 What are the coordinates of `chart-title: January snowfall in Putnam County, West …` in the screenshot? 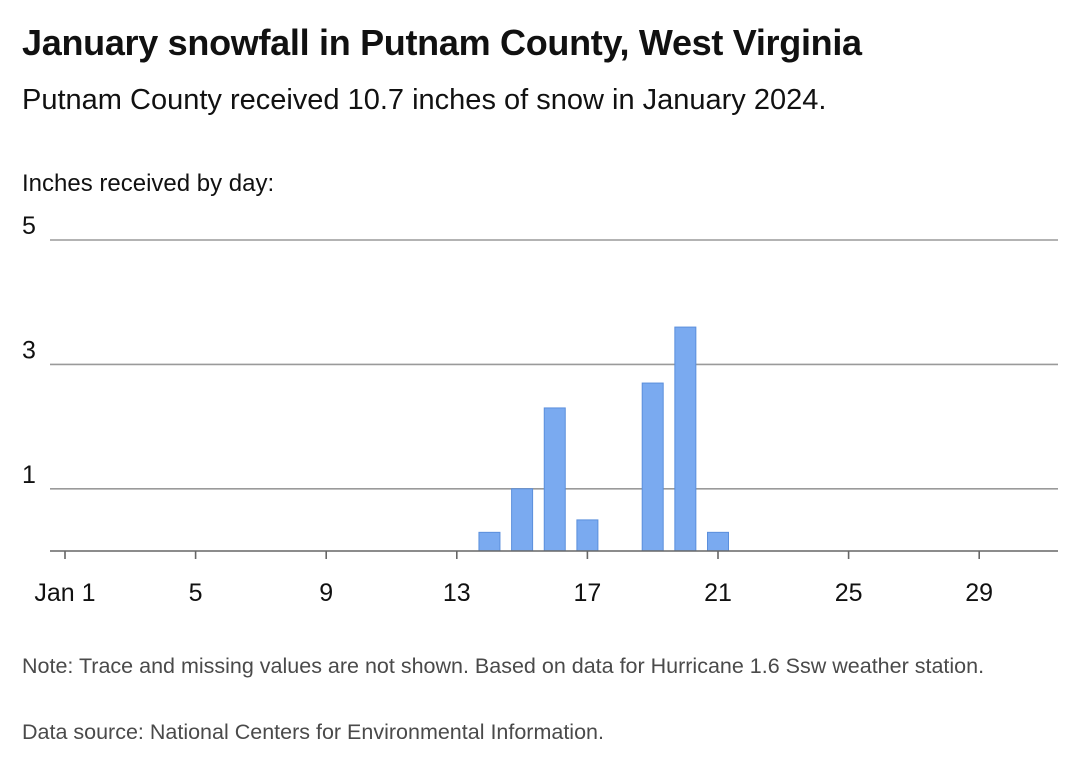 It's located at (442, 42).